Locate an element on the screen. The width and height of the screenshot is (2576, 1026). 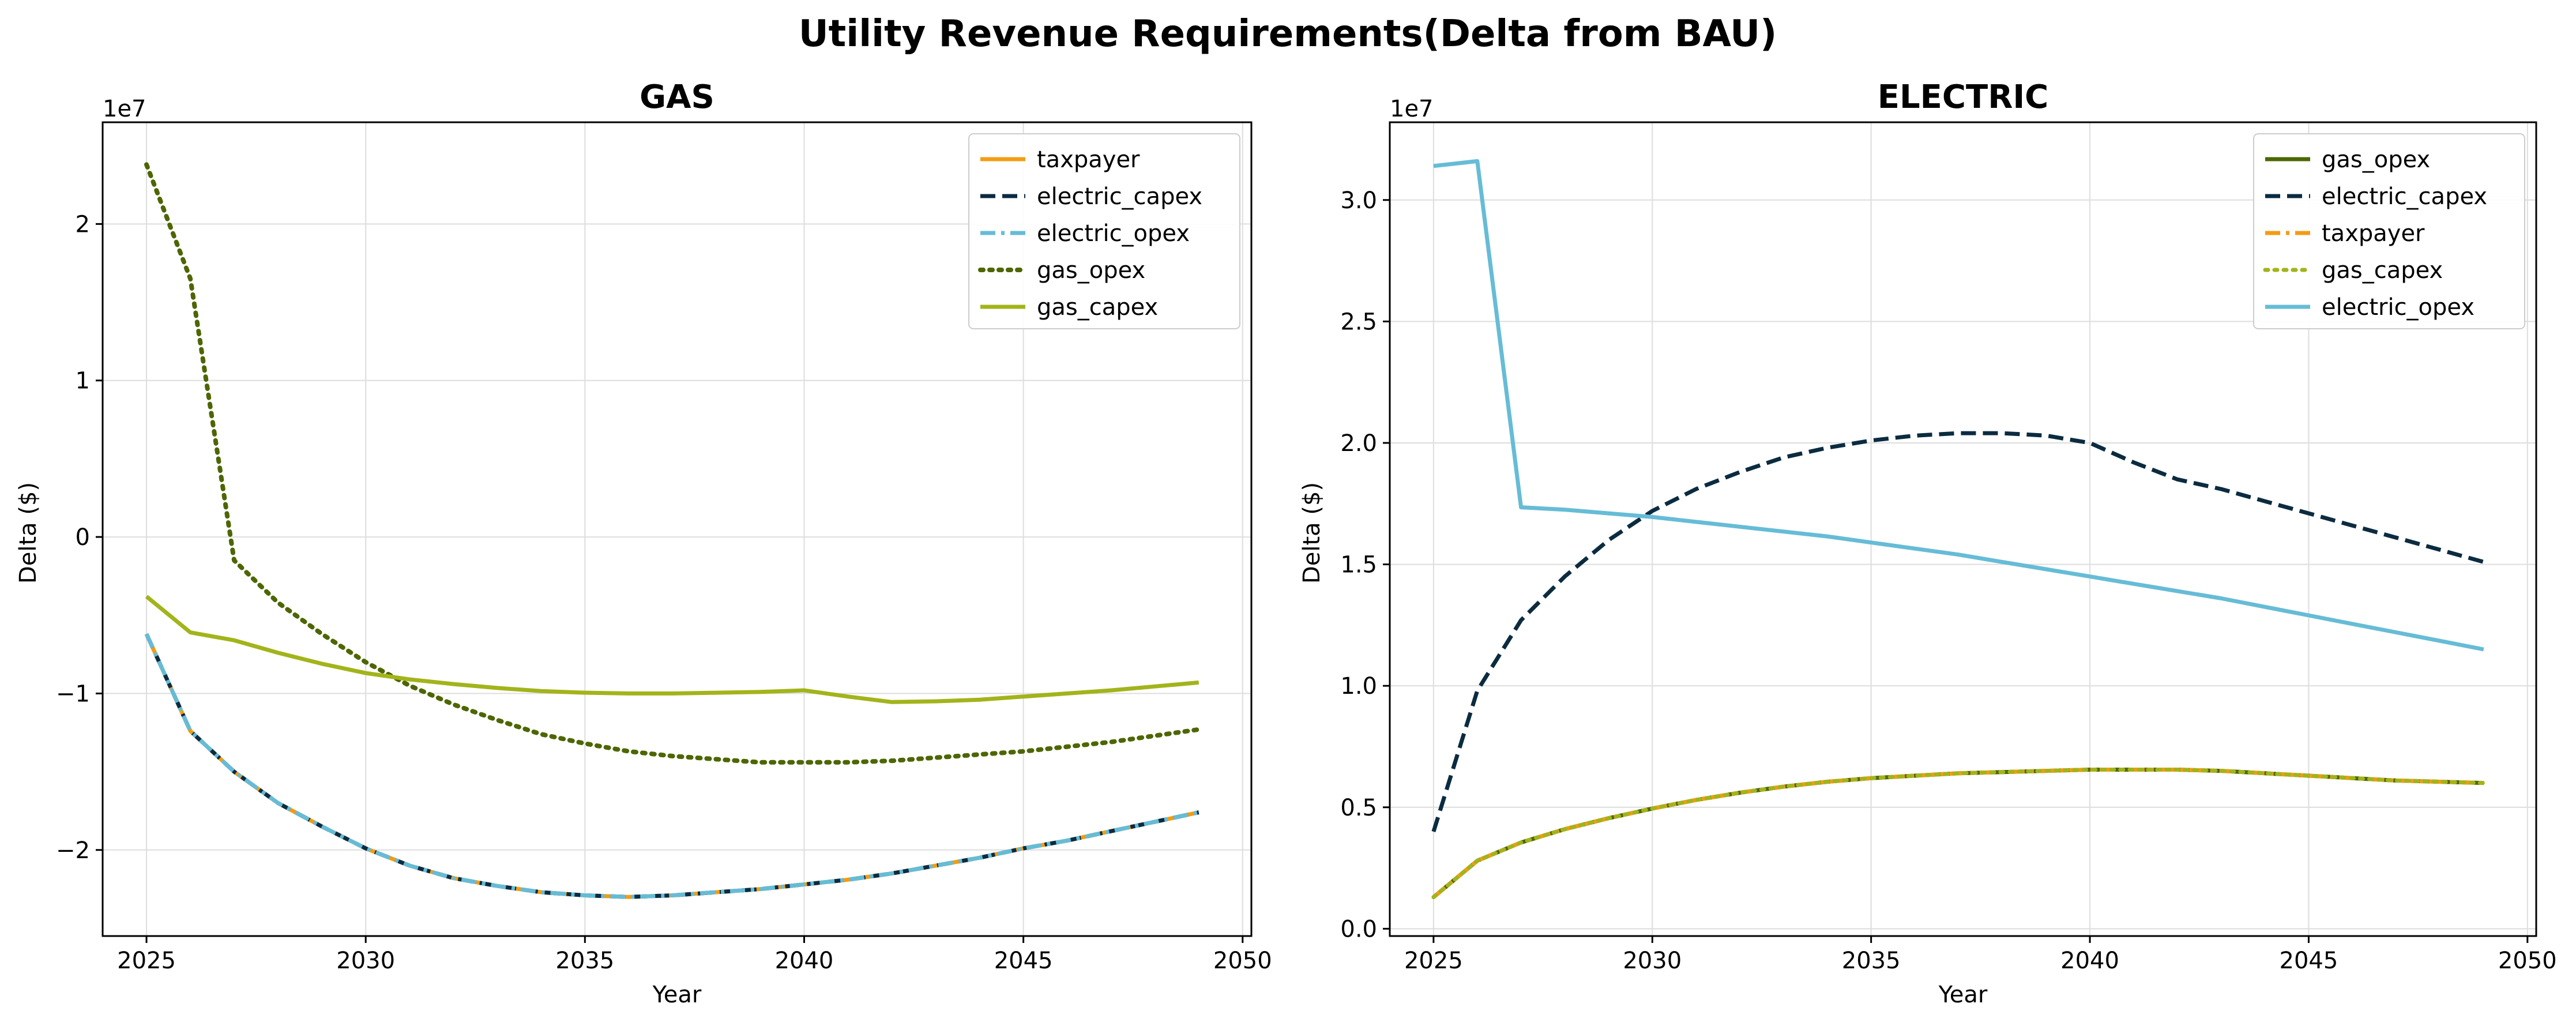
electric-y-tick-label: 2.5 is located at coordinates (1358, 322).